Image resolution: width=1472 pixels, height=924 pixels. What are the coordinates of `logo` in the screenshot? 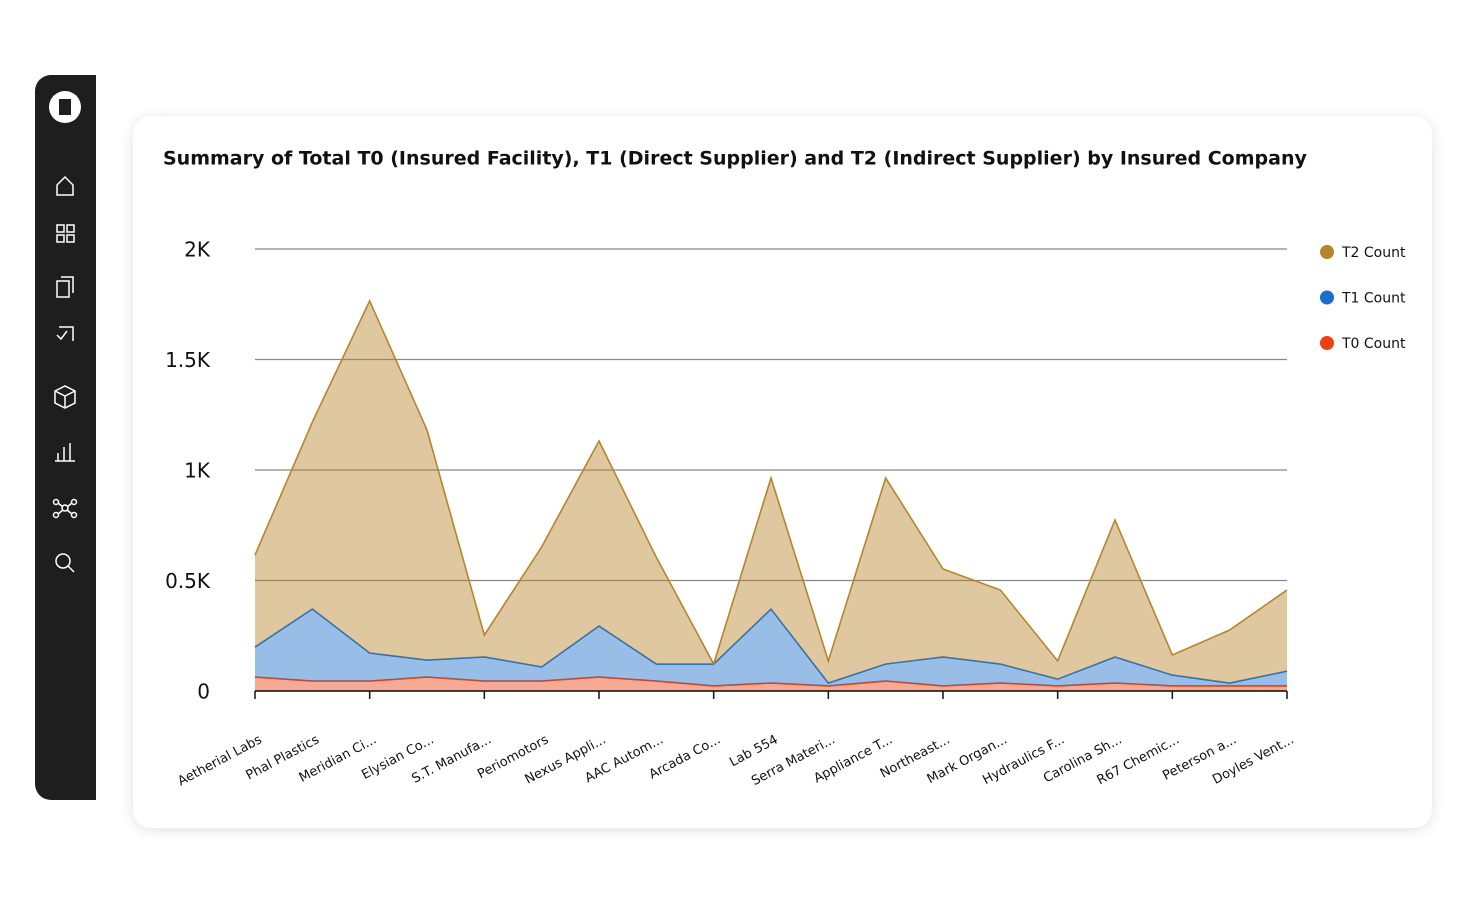 It's located at (65, 107).